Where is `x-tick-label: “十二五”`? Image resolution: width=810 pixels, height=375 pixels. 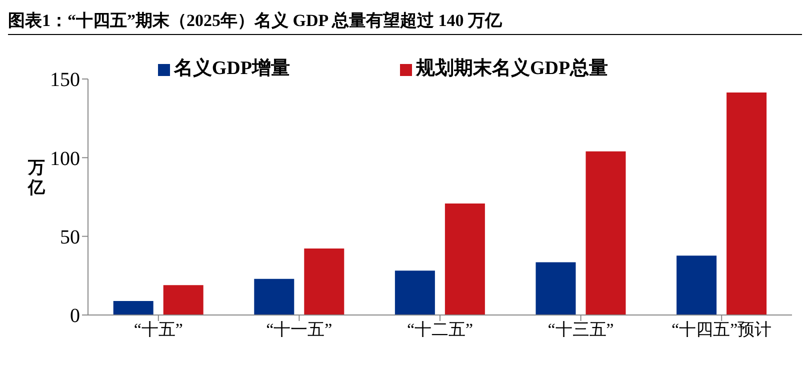
x-tick-label: “十二五” is located at coordinates (440, 330).